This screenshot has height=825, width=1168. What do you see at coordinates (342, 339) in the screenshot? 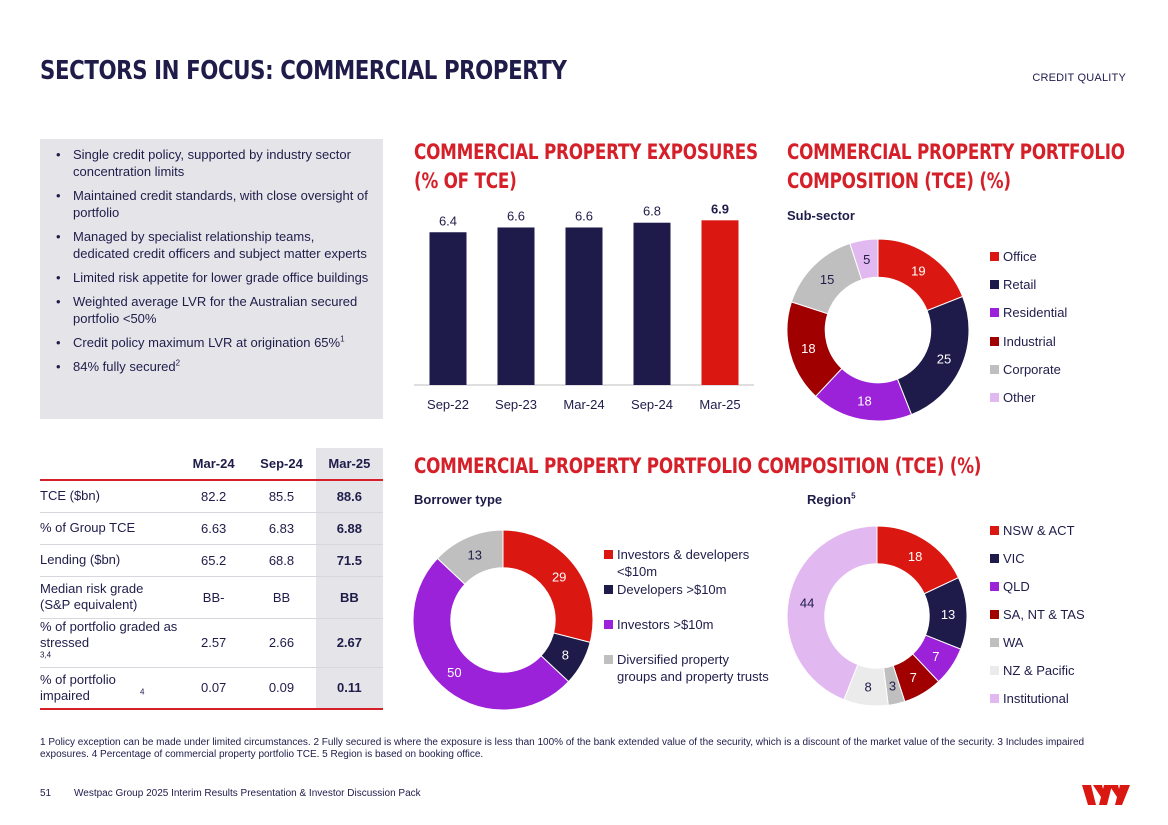
I see `footnote-ref: 1` at bounding box center [342, 339].